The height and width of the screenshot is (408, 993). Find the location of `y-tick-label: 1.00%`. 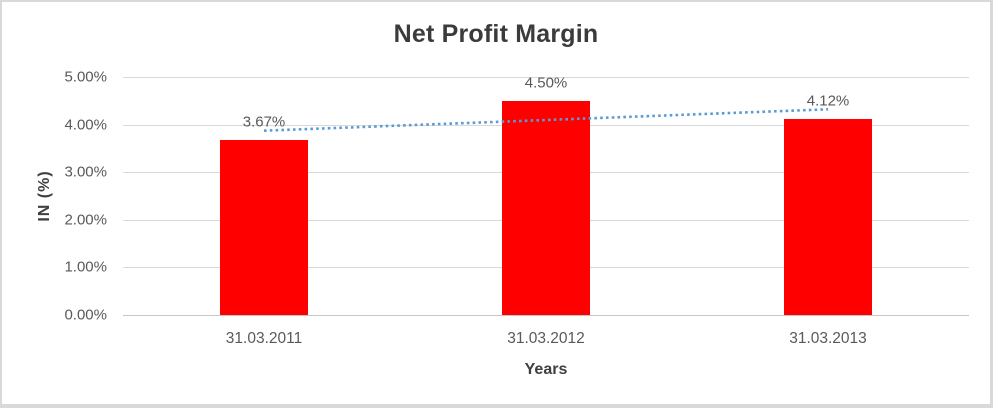

y-tick-label: 1.00% is located at coordinates (85, 267).